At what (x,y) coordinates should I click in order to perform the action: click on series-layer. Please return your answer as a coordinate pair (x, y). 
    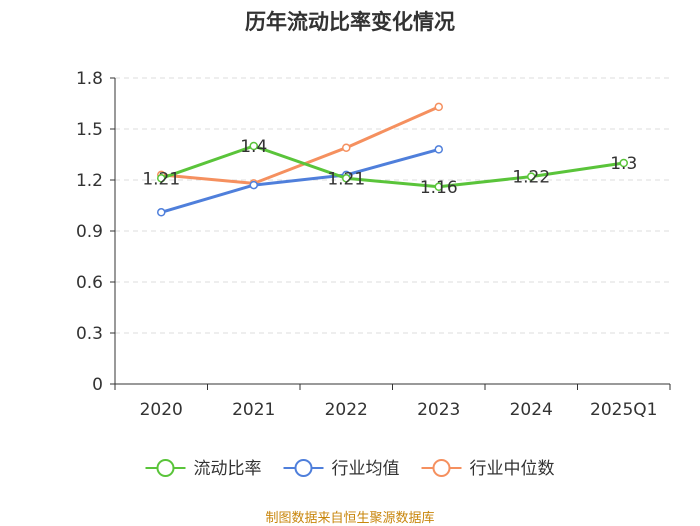
    Looking at the image, I should click on (392, 159).